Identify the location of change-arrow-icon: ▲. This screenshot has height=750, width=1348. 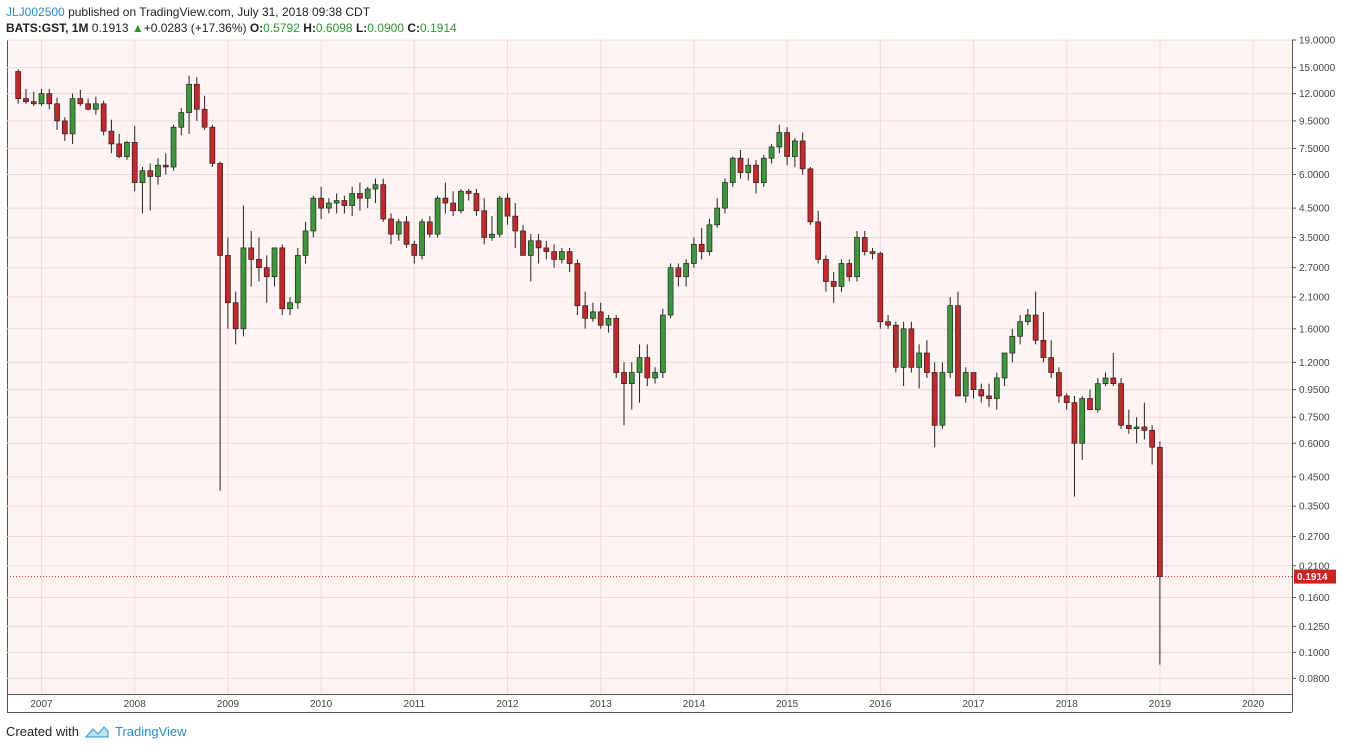
(137, 28).